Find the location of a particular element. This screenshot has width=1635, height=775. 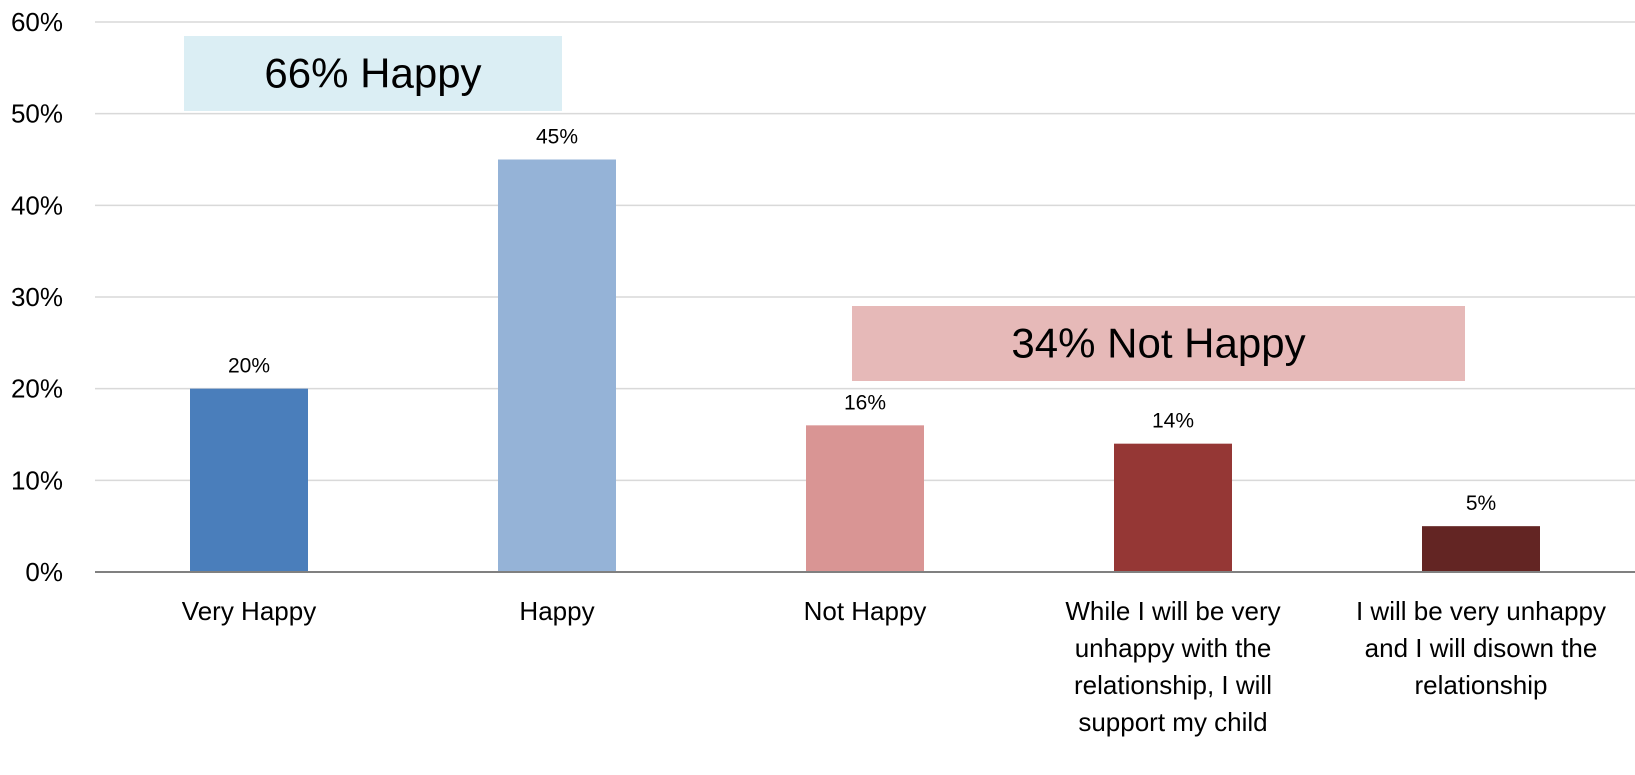

category-label: Very Happy is located at coordinates (249, 611).